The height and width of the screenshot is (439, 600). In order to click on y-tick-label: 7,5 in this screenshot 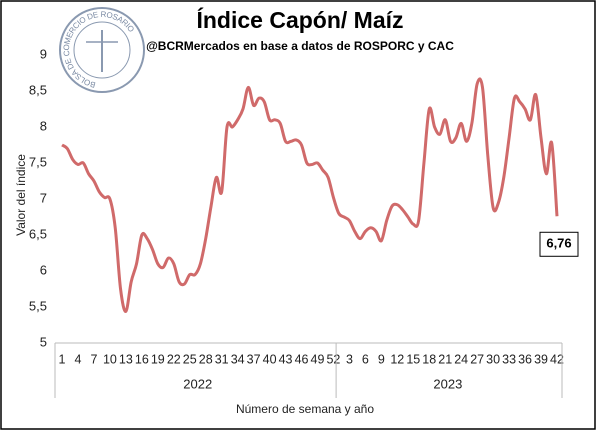, I will do `click(38, 161)`.